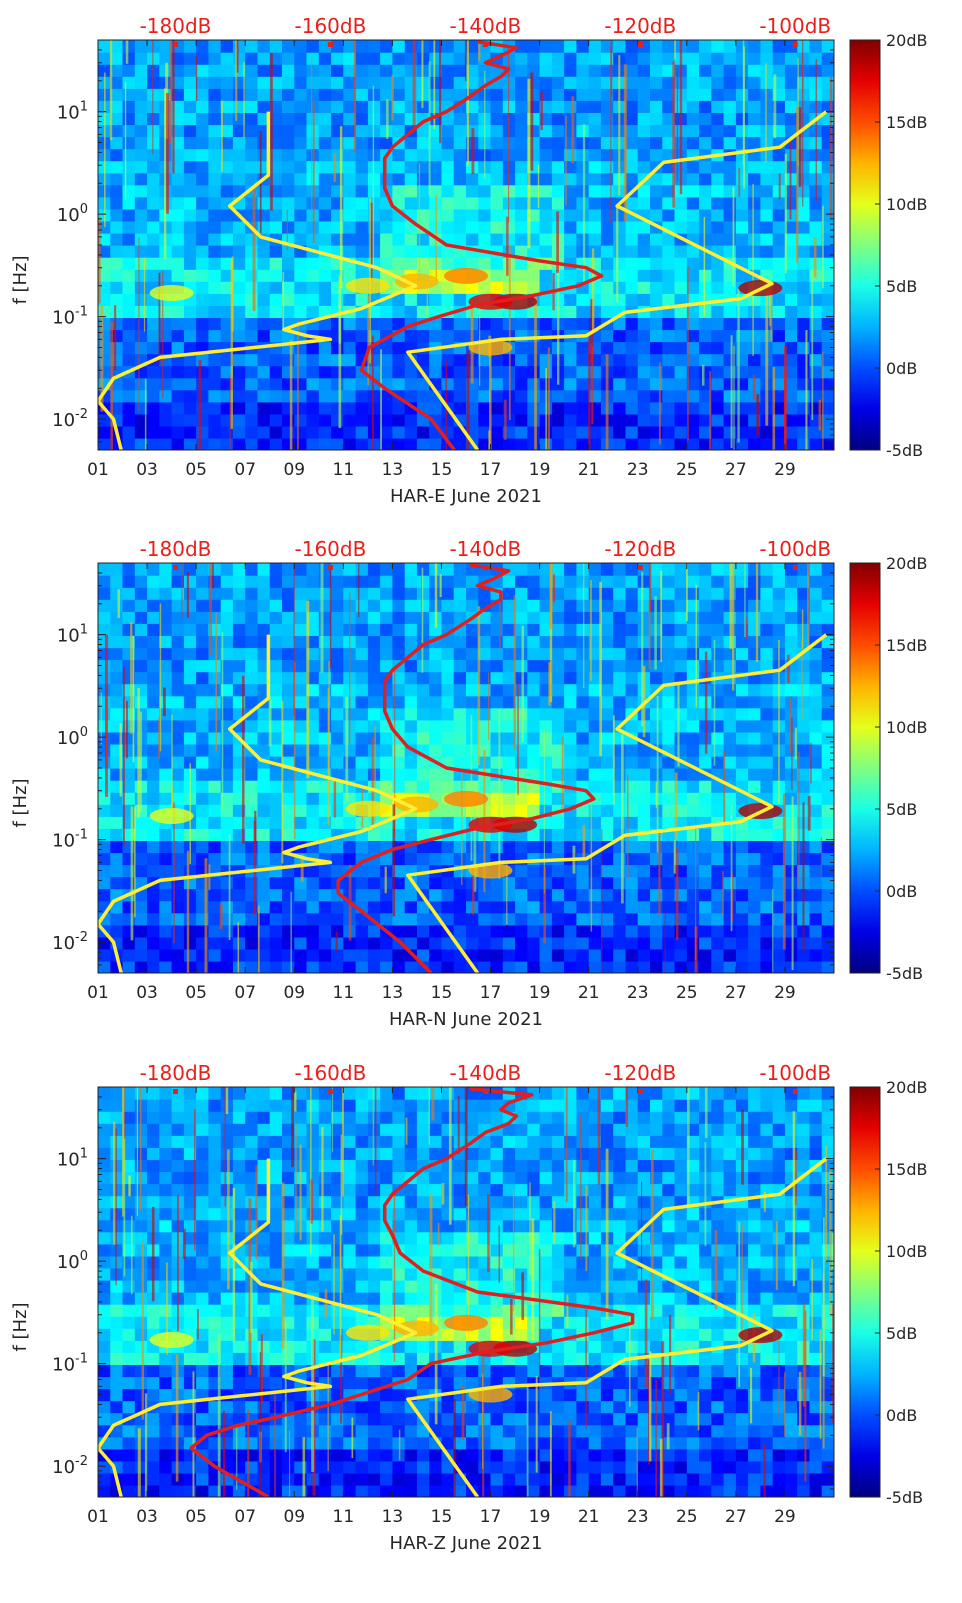 The width and height of the screenshot is (962, 1603). Describe the element at coordinates (485, 44) in the screenshot. I see `top-db-tick-marker` at that location.